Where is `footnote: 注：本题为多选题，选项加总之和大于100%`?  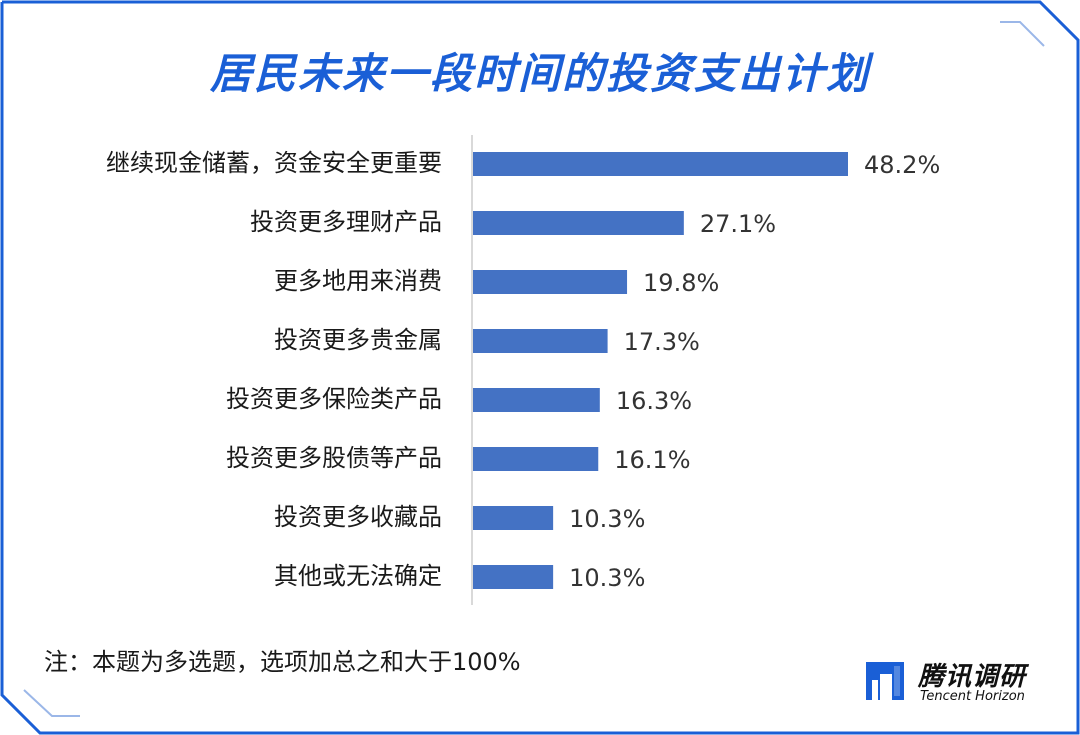
footnote: 注：本题为多选题，选项加总之和大于100% is located at coordinates (282, 662).